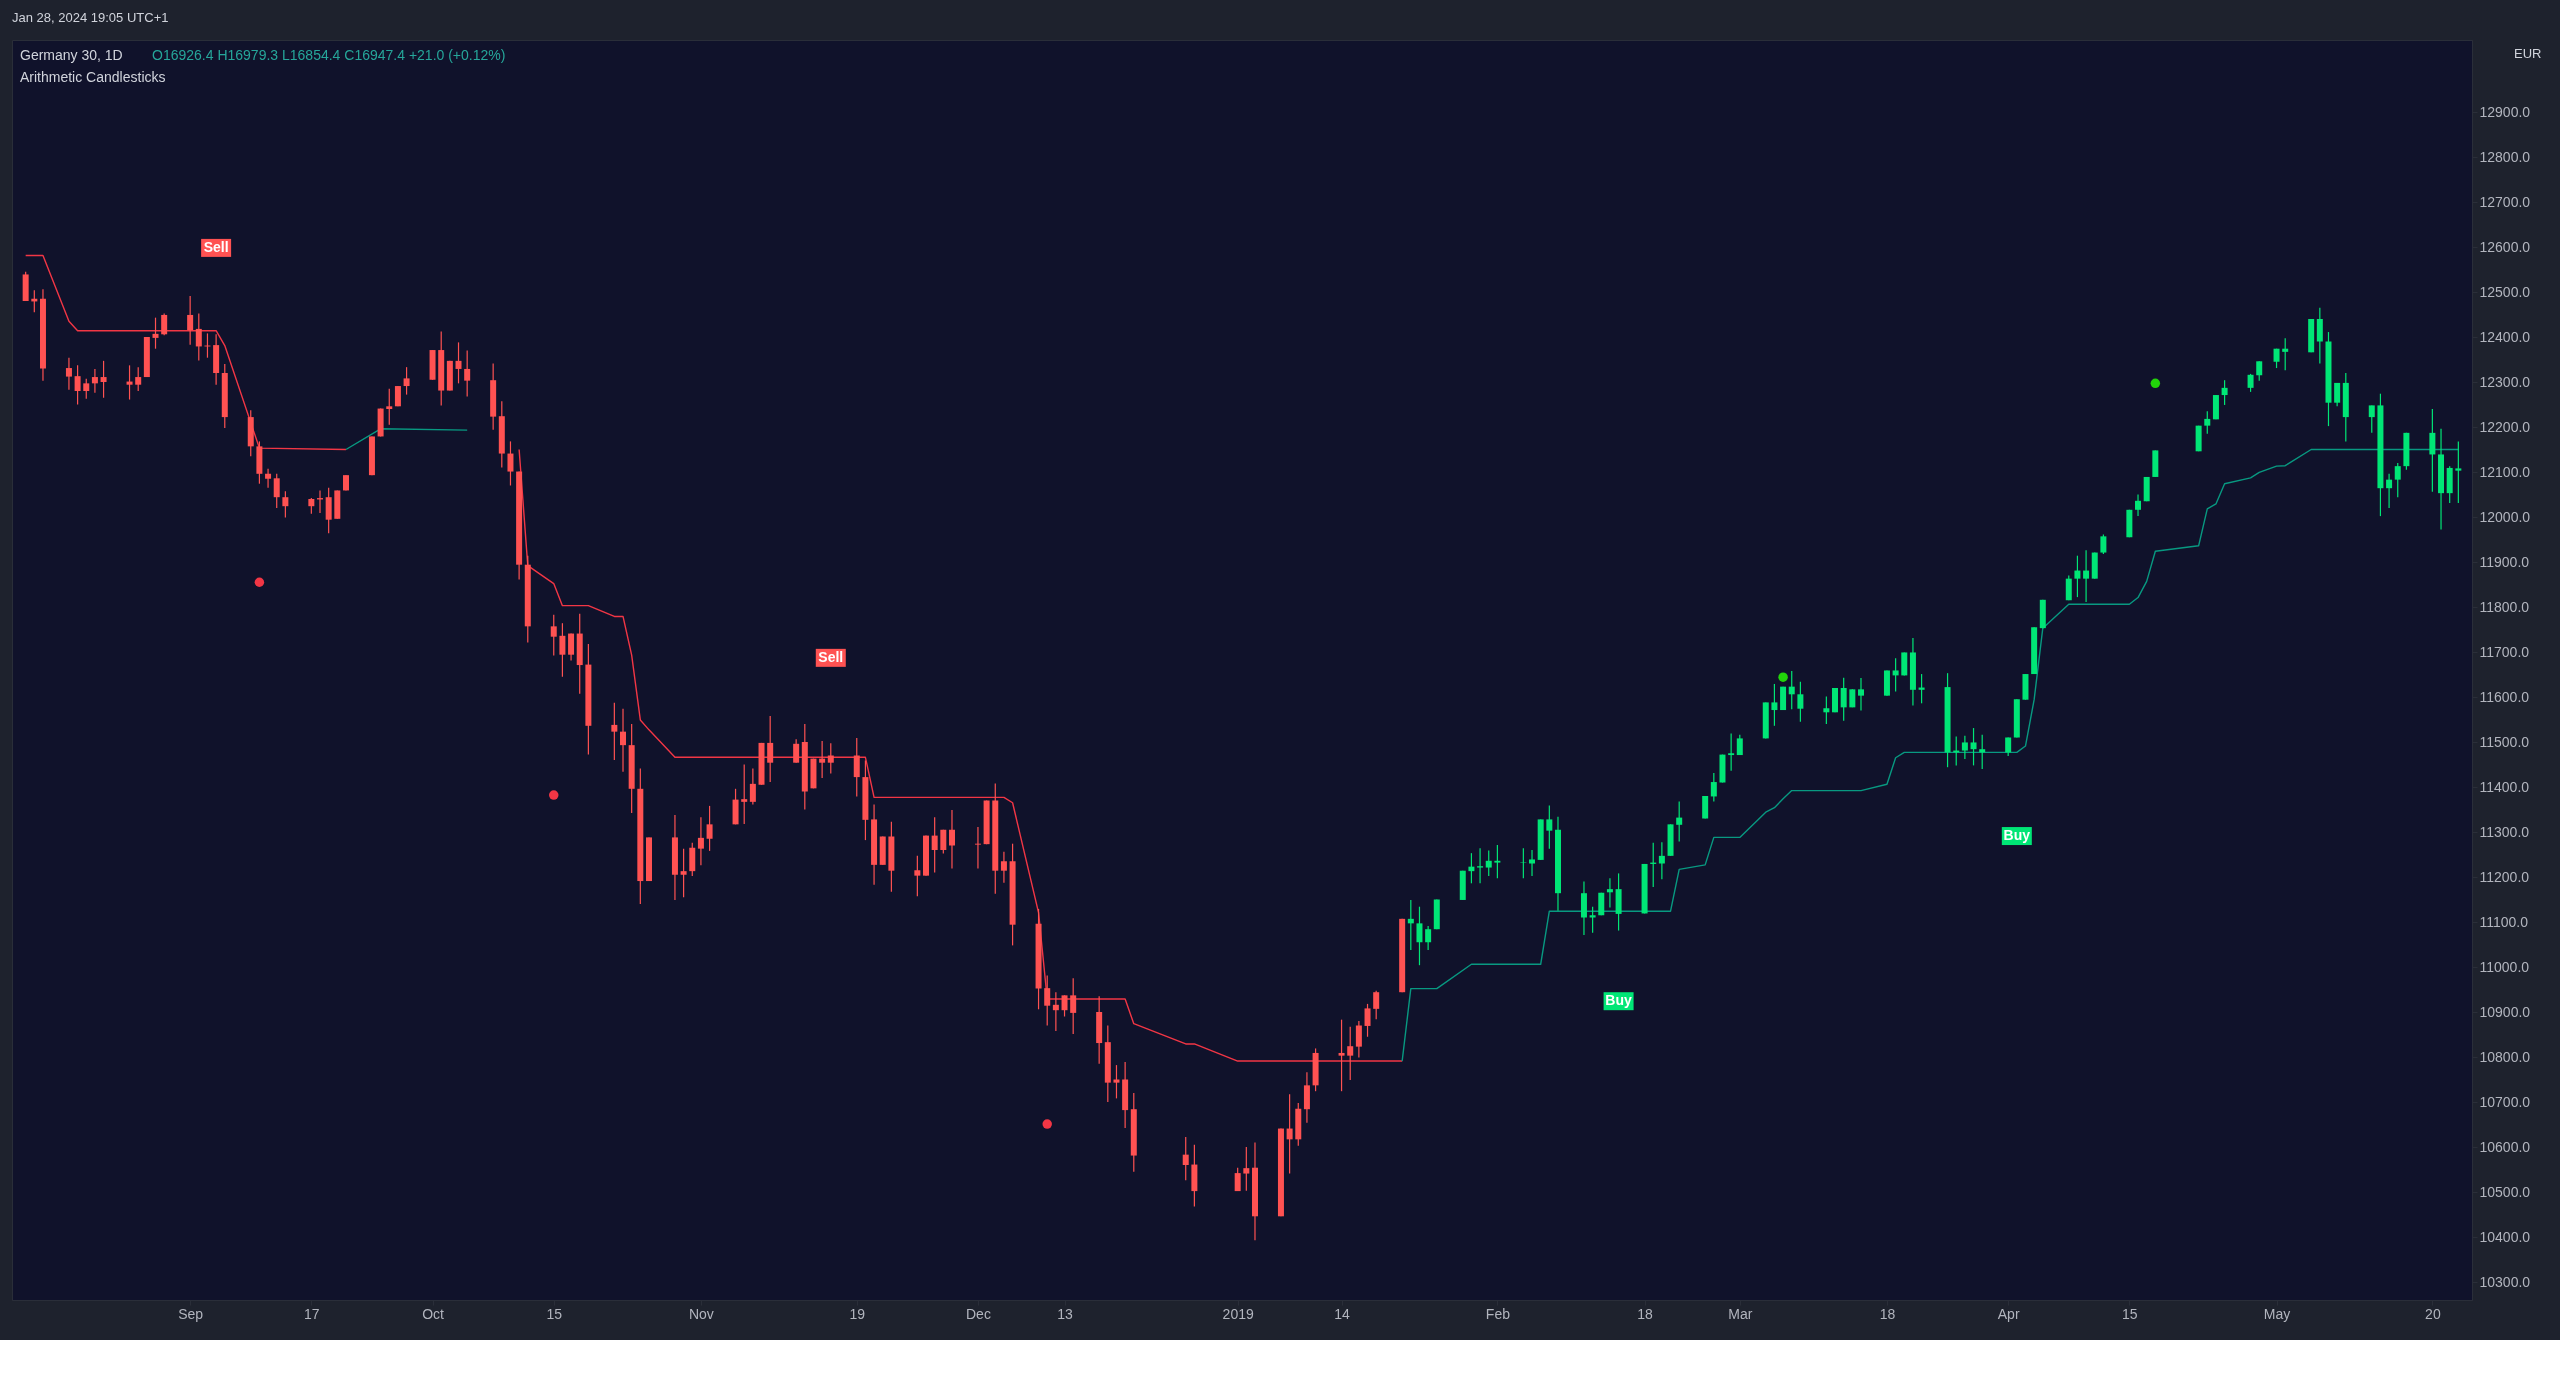 The width and height of the screenshot is (2560, 1383). I want to click on y-tick-label: 11300.0, so click(2504, 831).